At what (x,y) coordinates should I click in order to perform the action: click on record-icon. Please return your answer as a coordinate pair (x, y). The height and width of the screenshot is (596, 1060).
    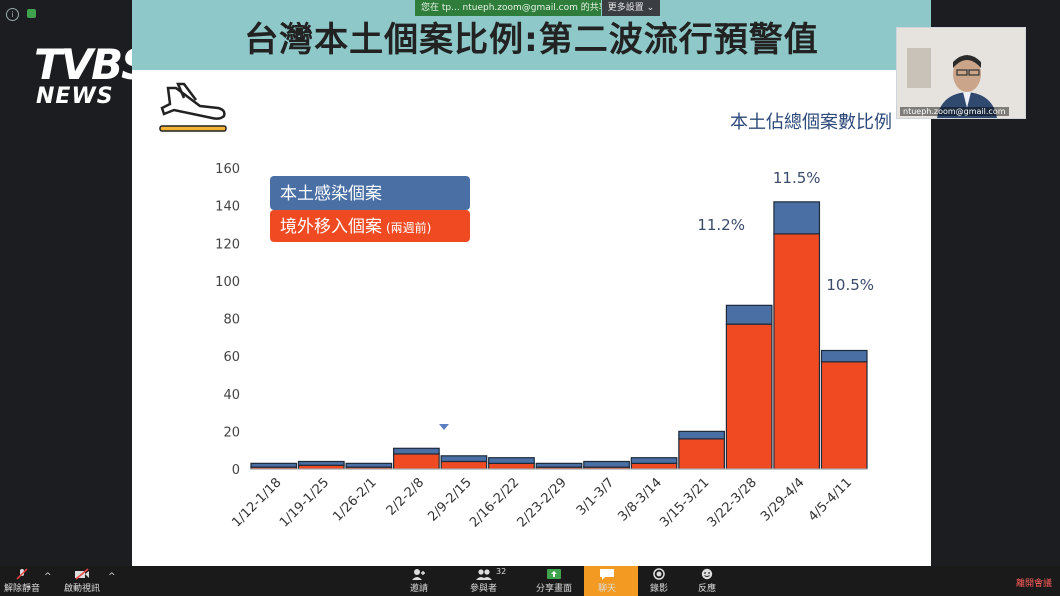
    Looking at the image, I should click on (659, 574).